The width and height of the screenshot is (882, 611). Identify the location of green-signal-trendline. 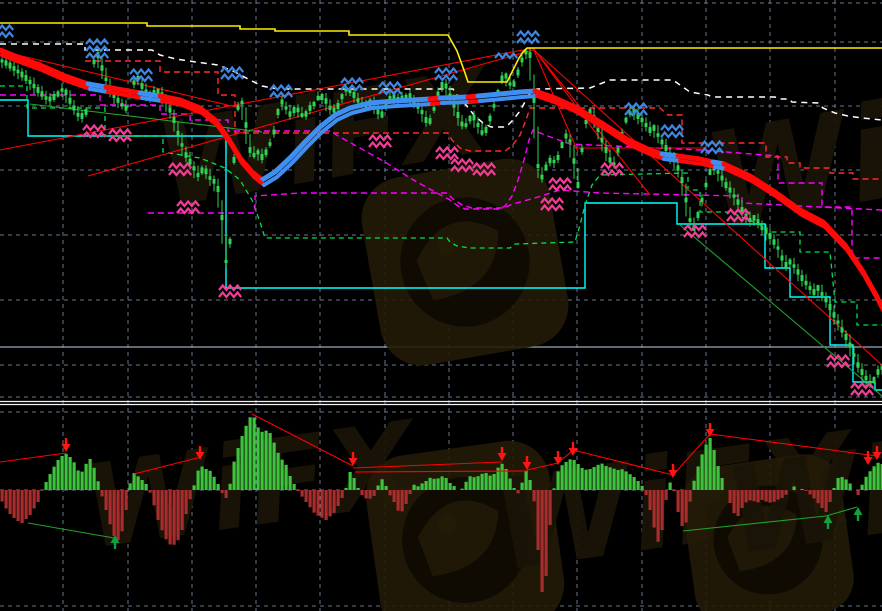
(841, 511).